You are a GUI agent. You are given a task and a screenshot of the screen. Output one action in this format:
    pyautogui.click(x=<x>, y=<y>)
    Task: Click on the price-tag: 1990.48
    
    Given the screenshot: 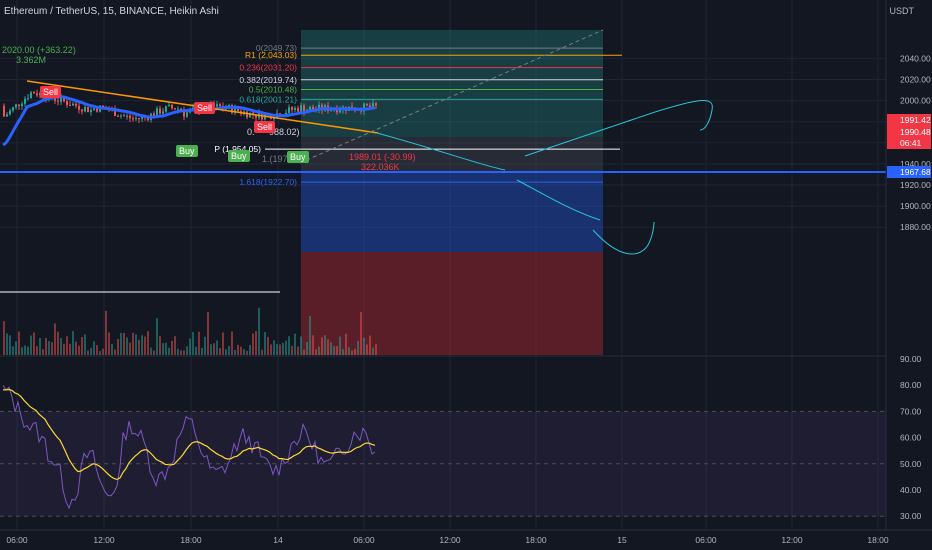 What is the action you would take?
    pyautogui.click(x=915, y=132)
    